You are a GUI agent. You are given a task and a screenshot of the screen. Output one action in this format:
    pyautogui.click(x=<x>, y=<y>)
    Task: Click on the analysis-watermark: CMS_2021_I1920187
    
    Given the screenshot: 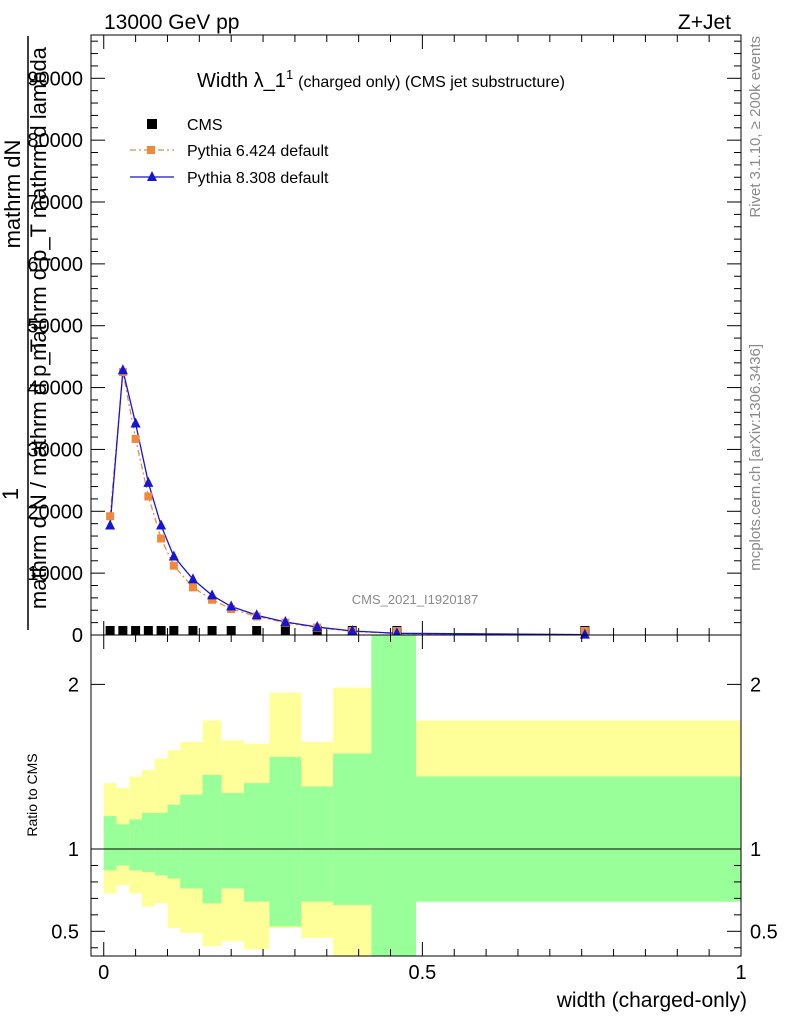 What is the action you would take?
    pyautogui.click(x=415, y=599)
    